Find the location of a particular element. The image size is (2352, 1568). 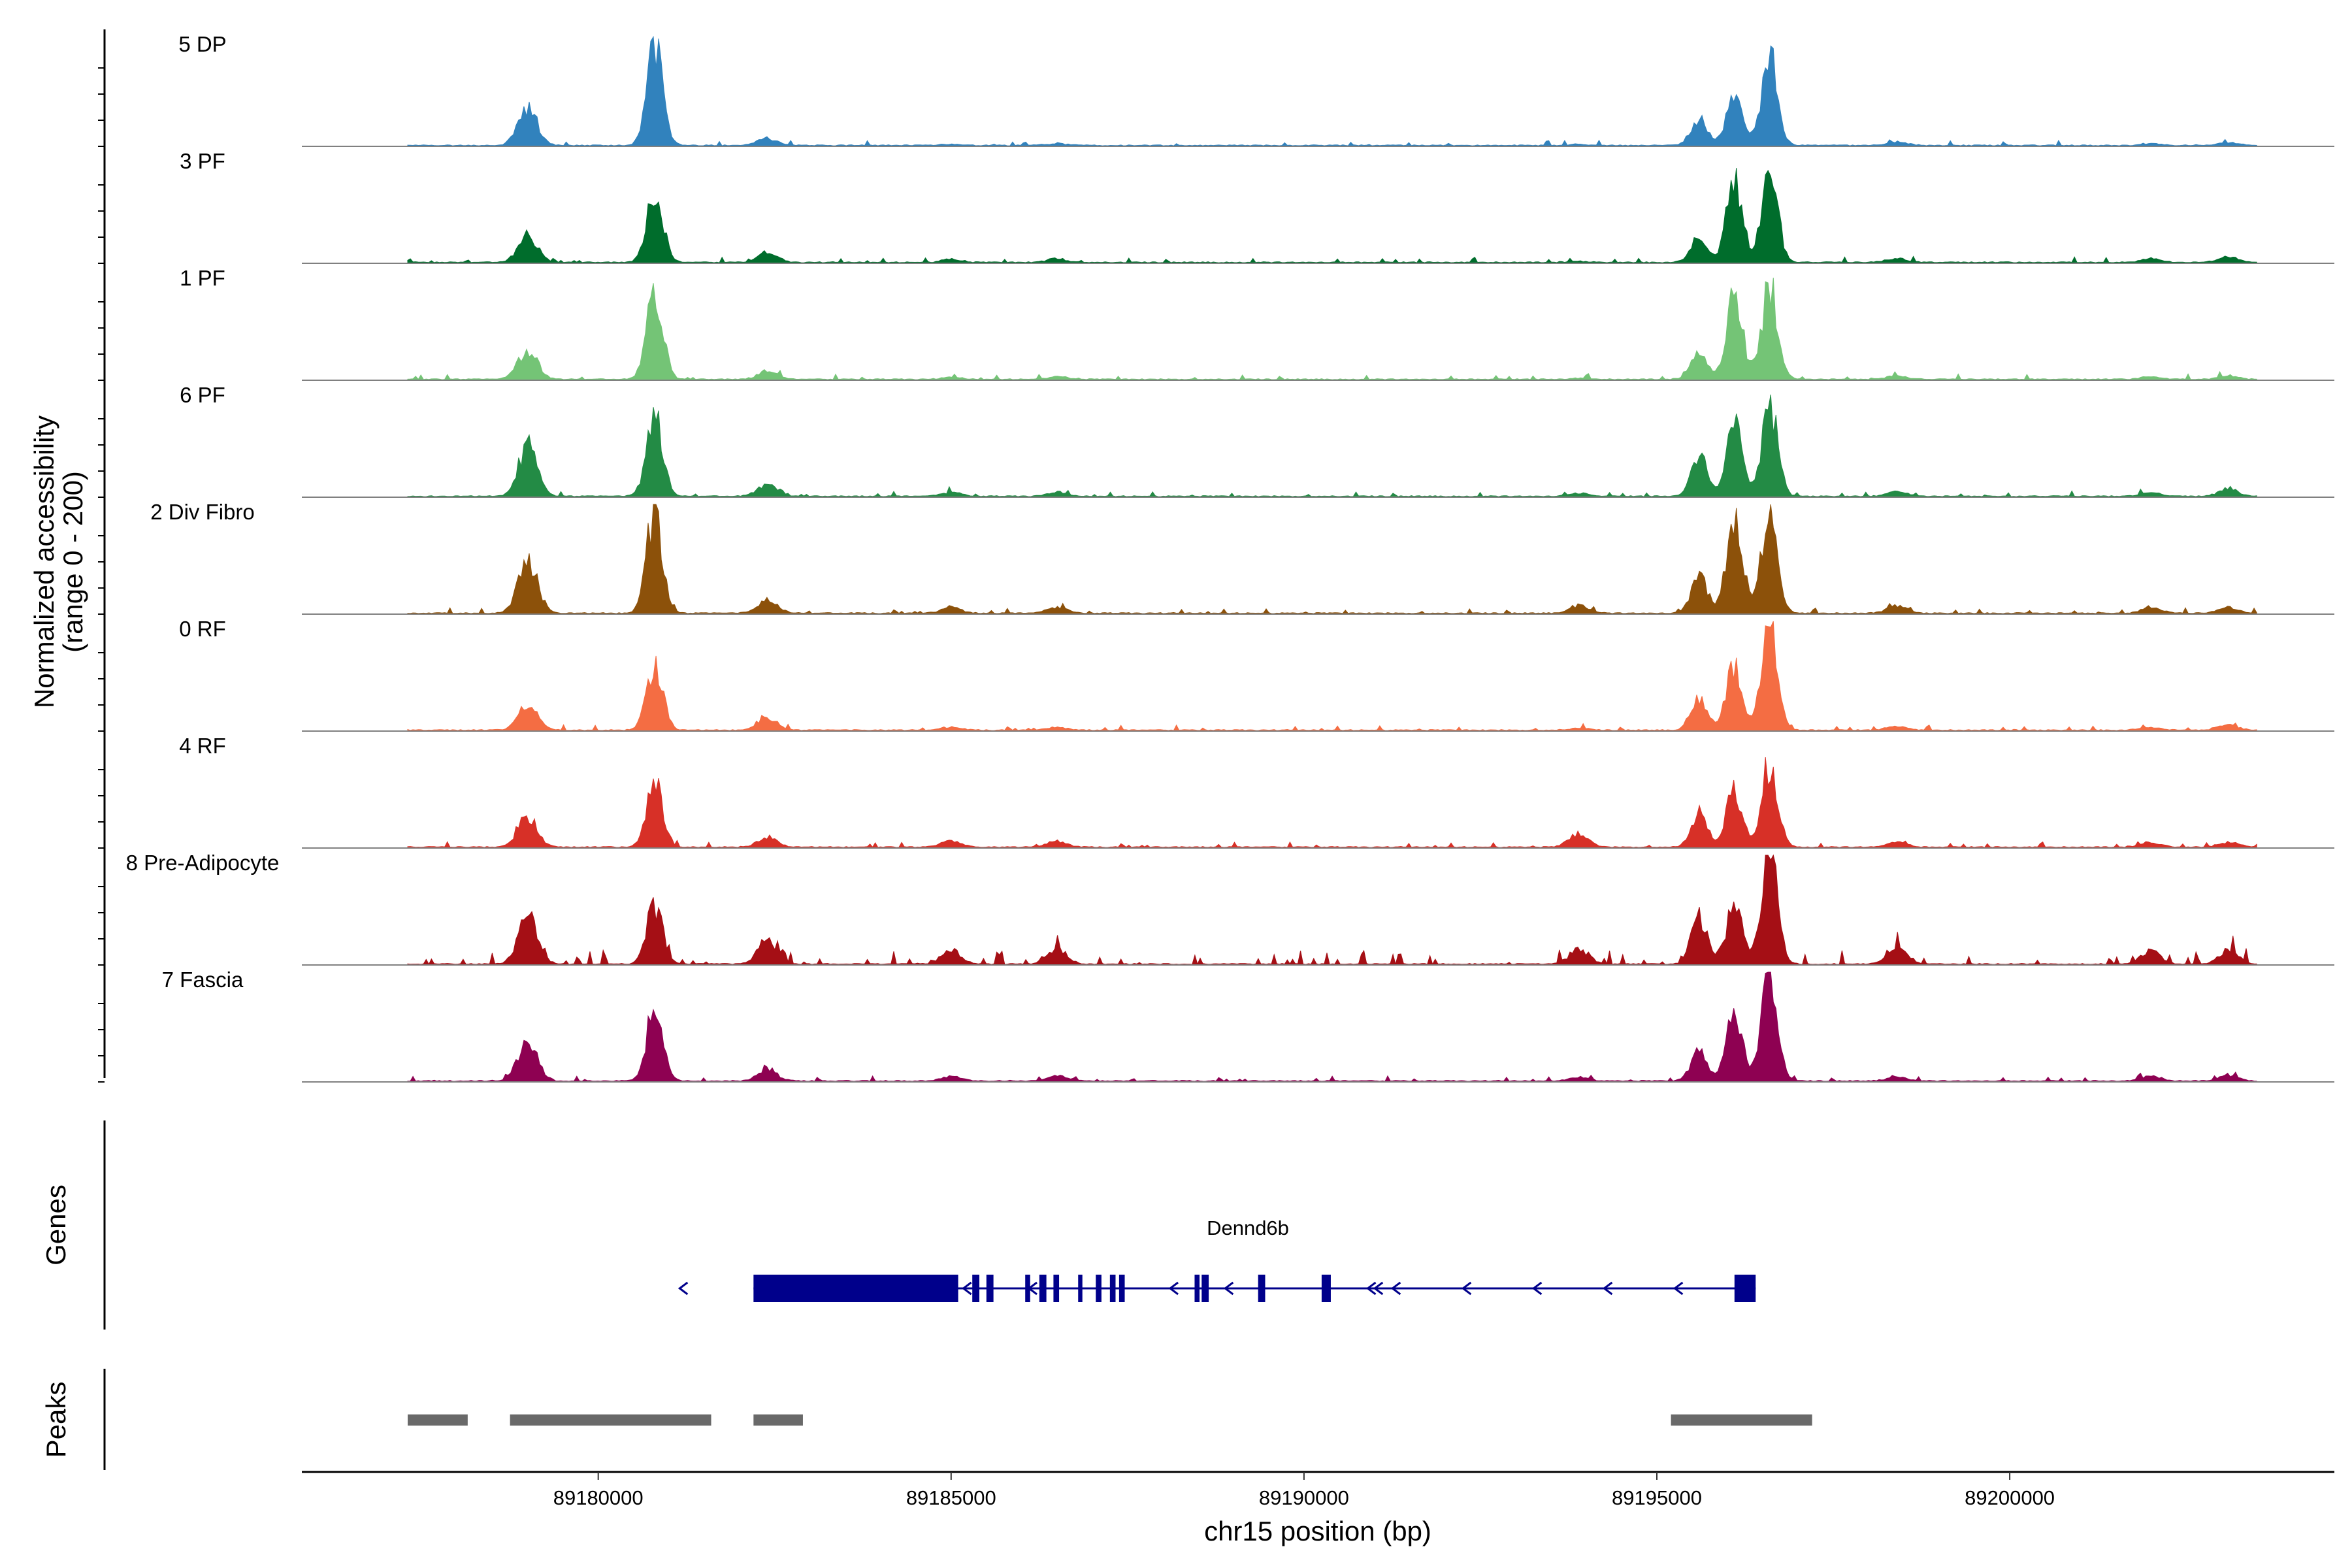

track-7: 8 Pre-Adipocyte is located at coordinates (1230, 908).